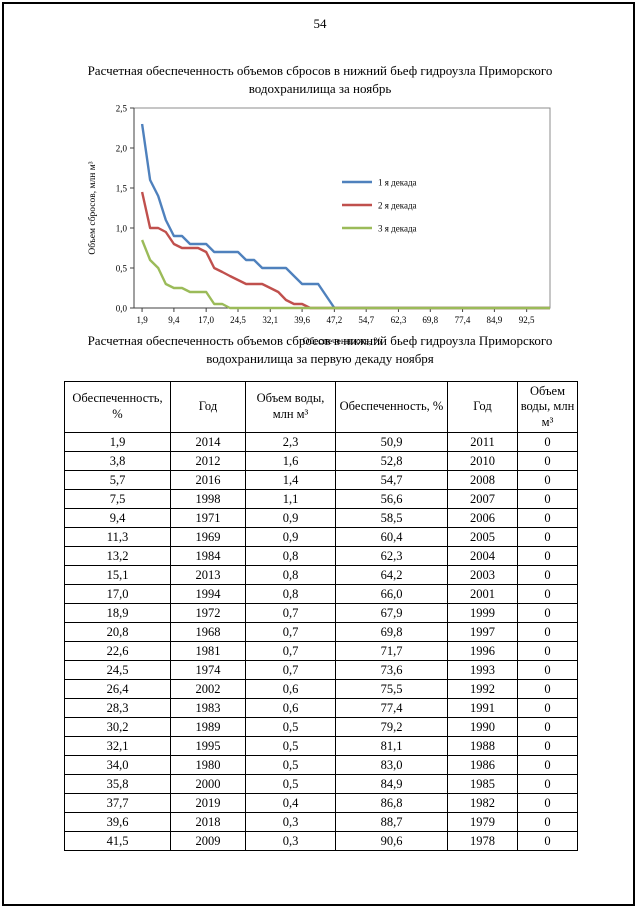 The height and width of the screenshot is (922, 640). I want to click on table-row: 9,4 1971 0,9 58,5 2006 0, so click(321, 518).